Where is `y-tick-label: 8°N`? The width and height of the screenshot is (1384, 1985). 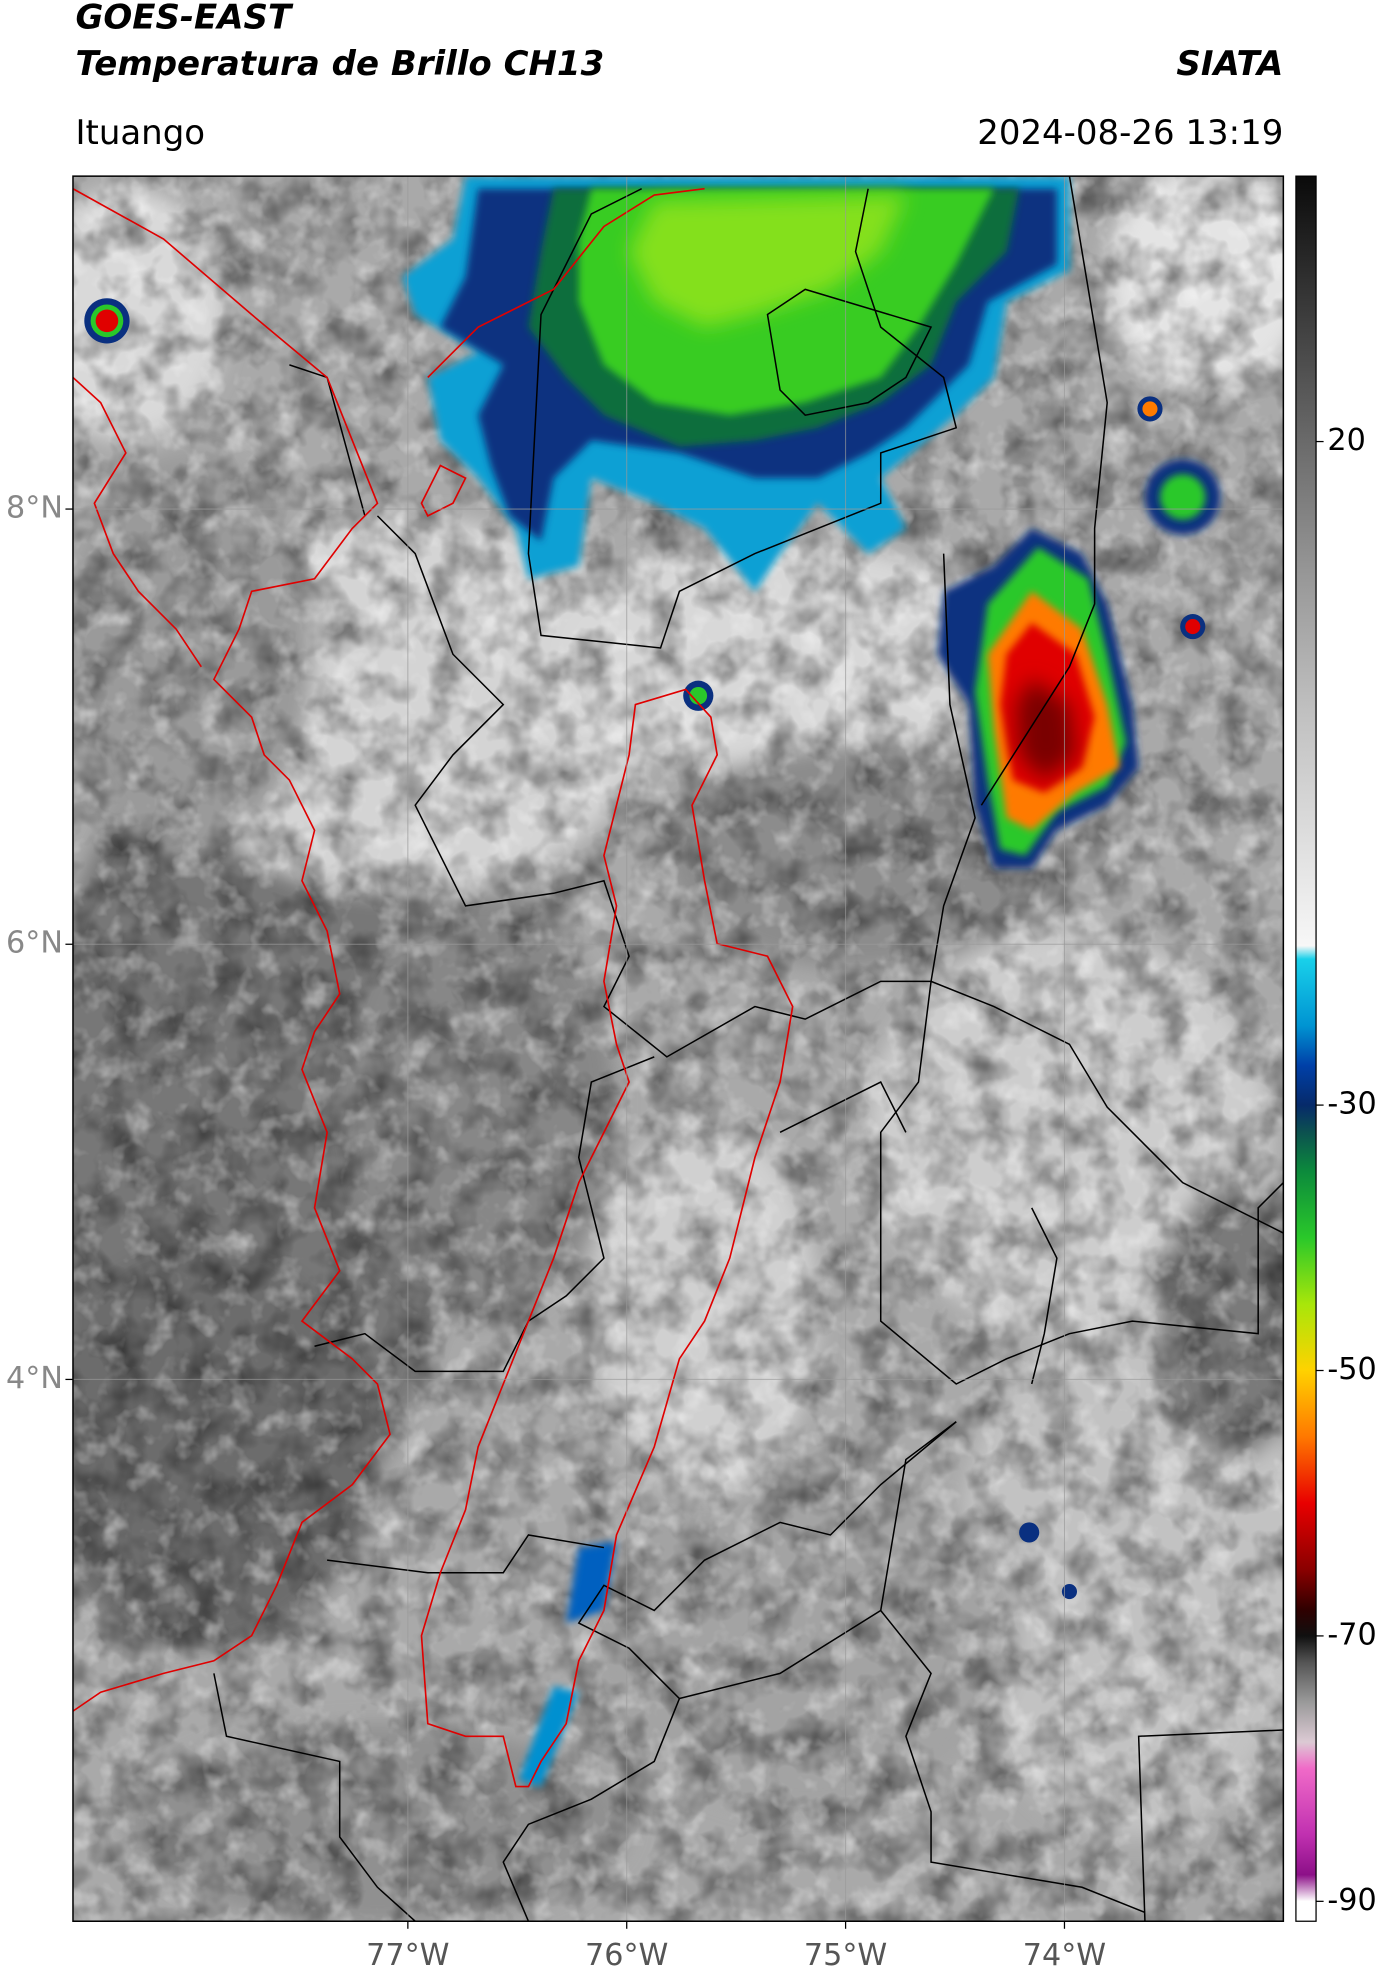 y-tick-label: 8°N is located at coordinates (34, 508).